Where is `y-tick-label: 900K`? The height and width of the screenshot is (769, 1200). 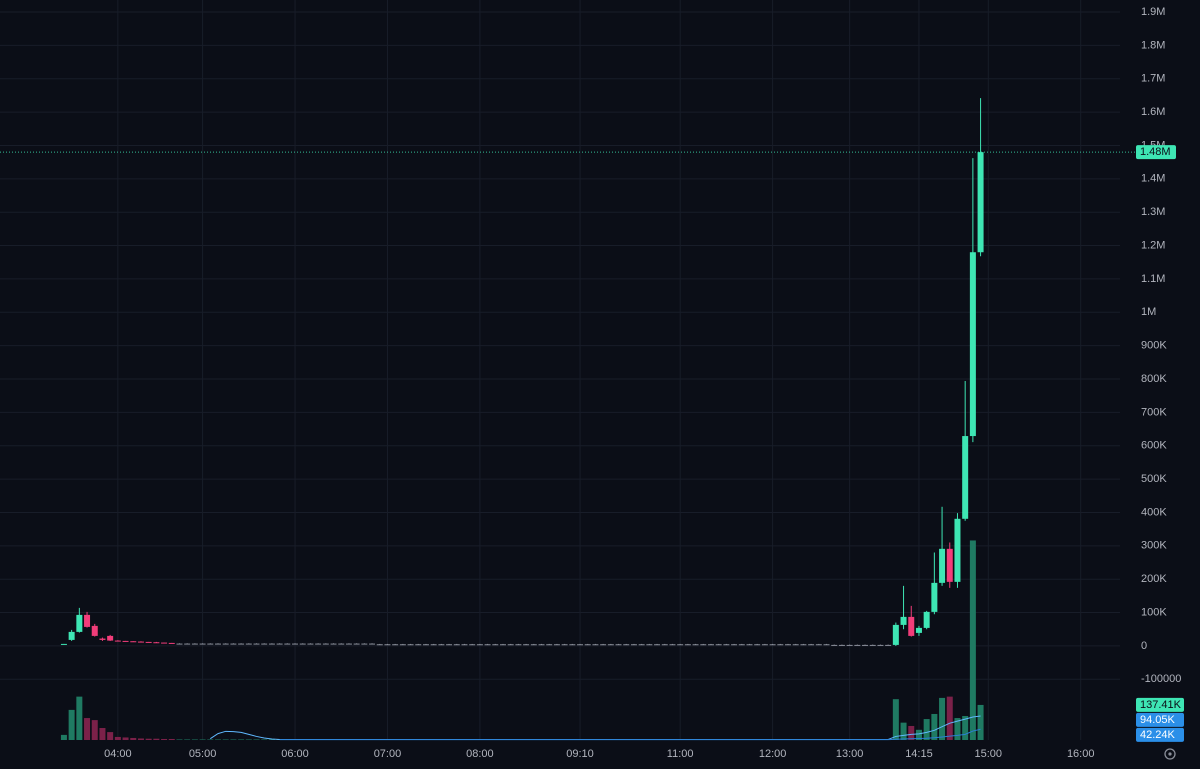
y-tick-label: 900K is located at coordinates (1154, 346).